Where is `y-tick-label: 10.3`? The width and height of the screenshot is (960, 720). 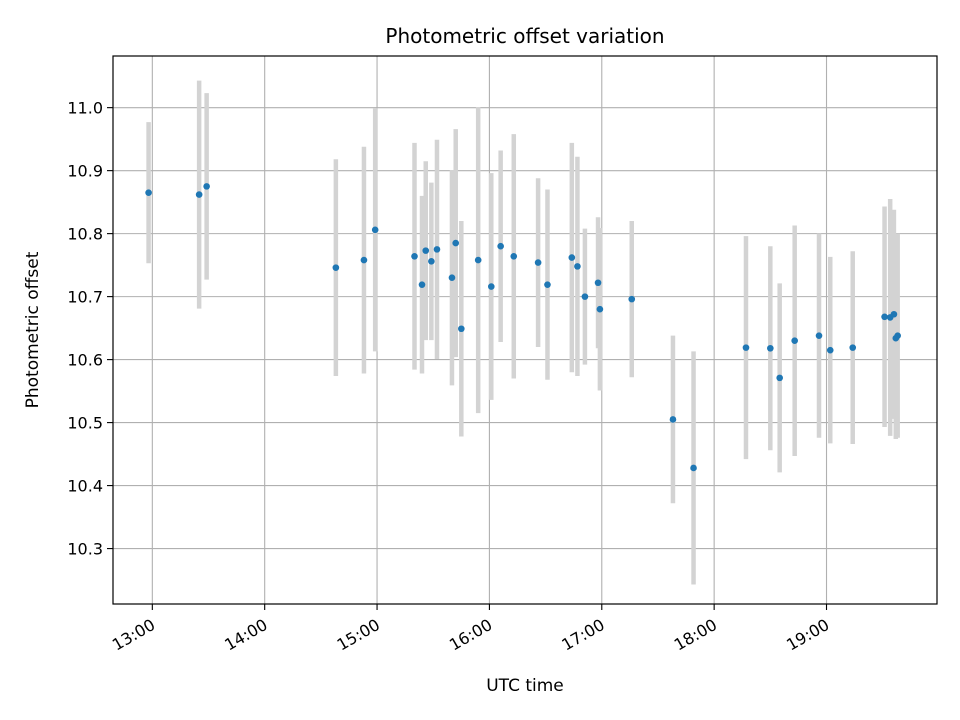 y-tick-label: 10.3 is located at coordinates (85, 549).